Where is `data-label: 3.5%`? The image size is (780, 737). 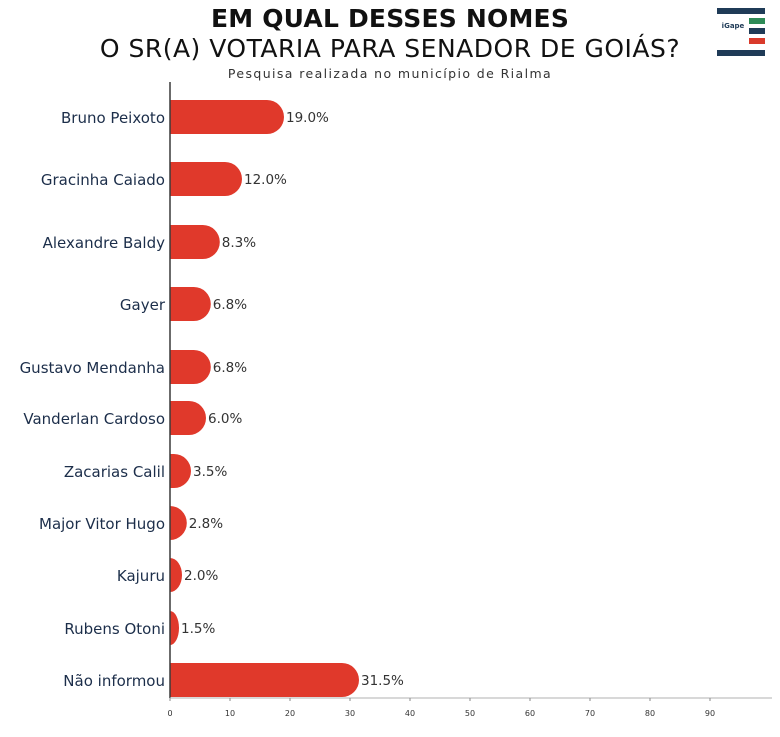
data-label: 3.5% is located at coordinates (210, 472).